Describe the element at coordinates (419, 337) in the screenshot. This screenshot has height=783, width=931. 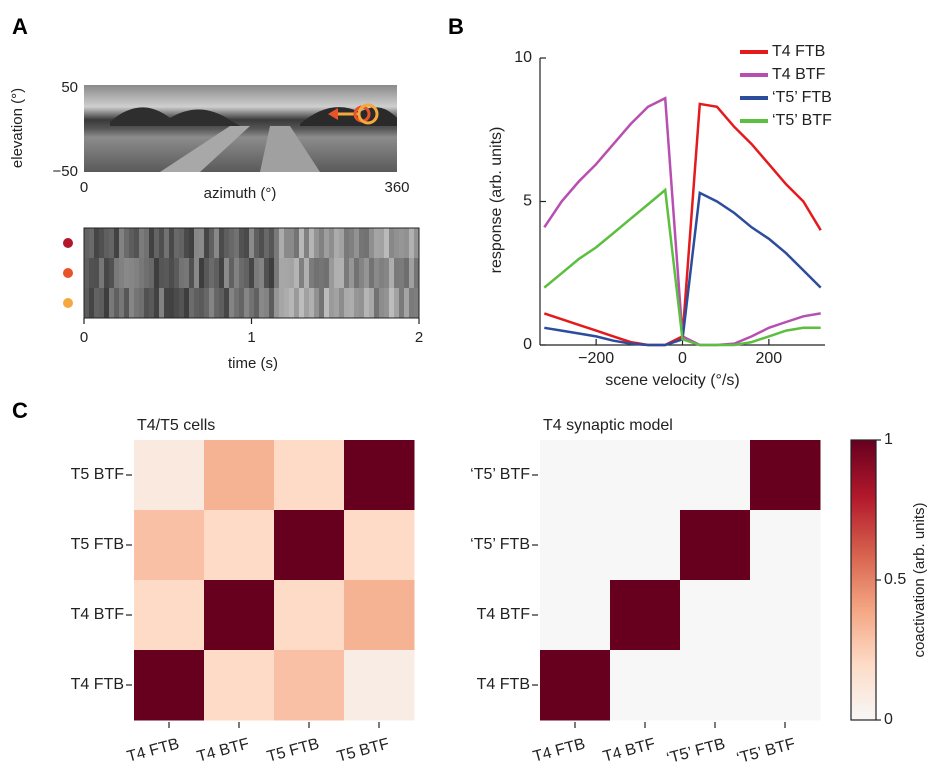
I see `x-tick-label: 2` at that location.